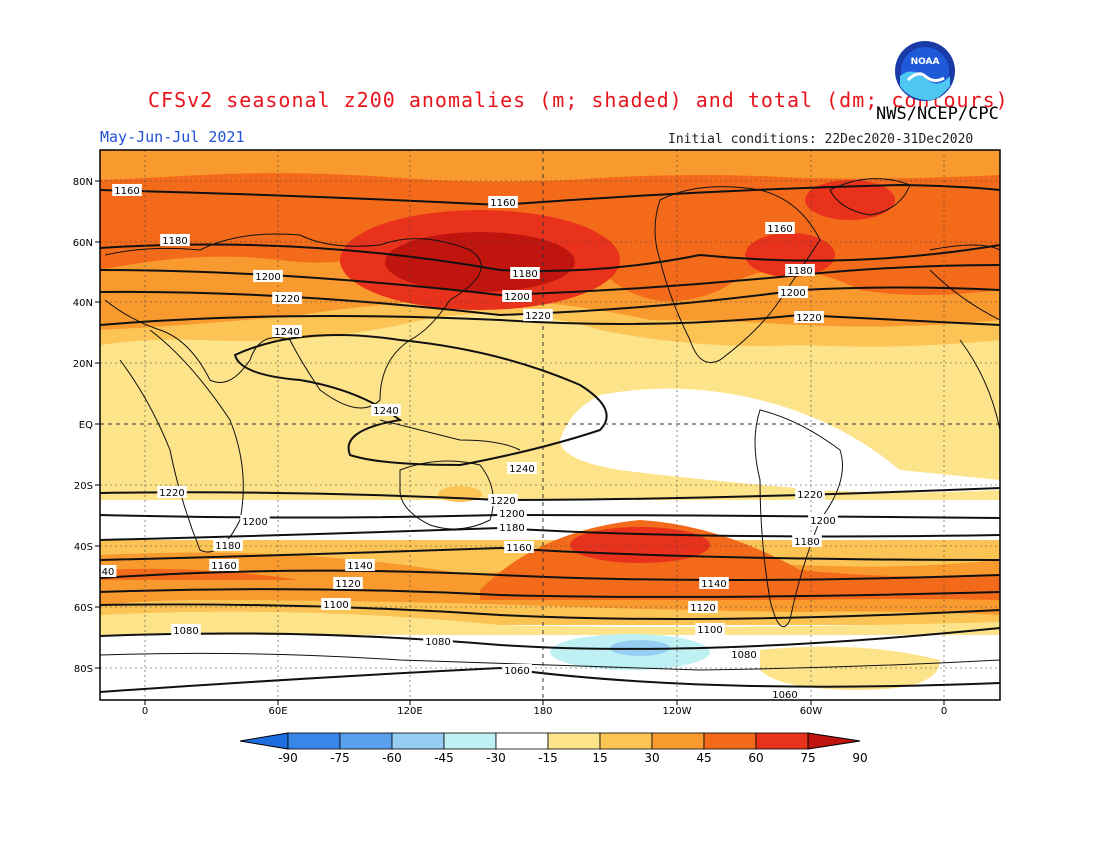  Describe the element at coordinates (651, 758) in the screenshot. I see `colorbar-label: 30` at that location.